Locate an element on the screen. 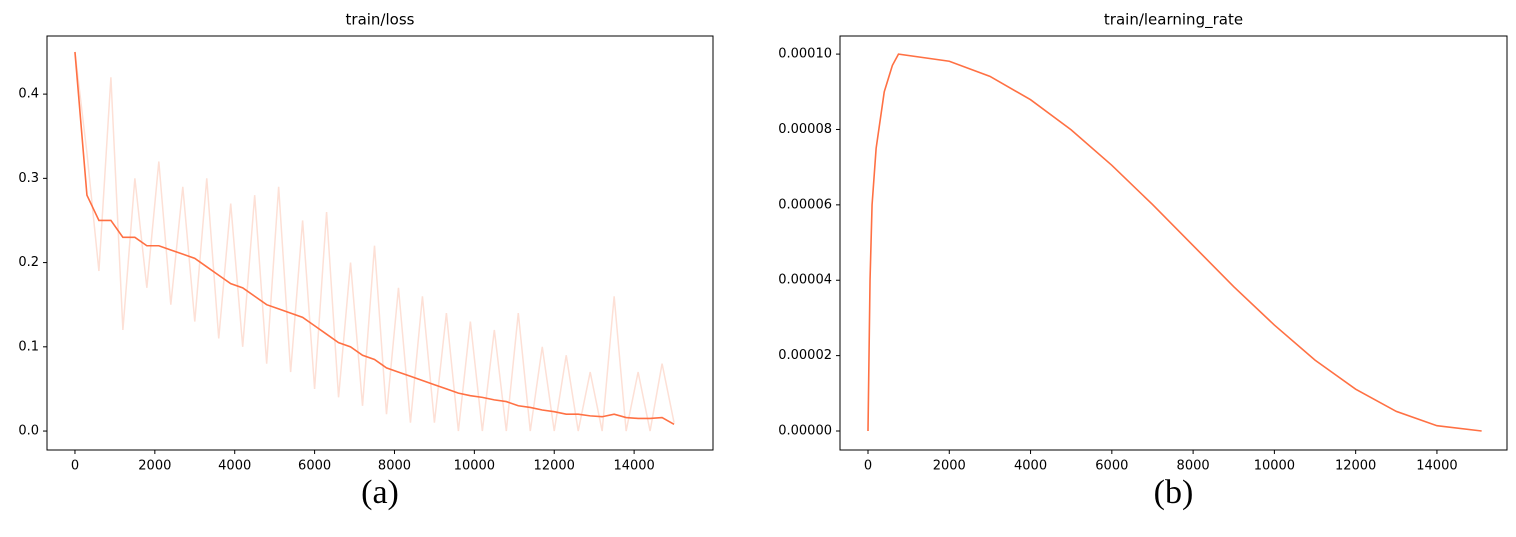 The image size is (1516, 537). subplot-caption: (a) is located at coordinates (380, 492).